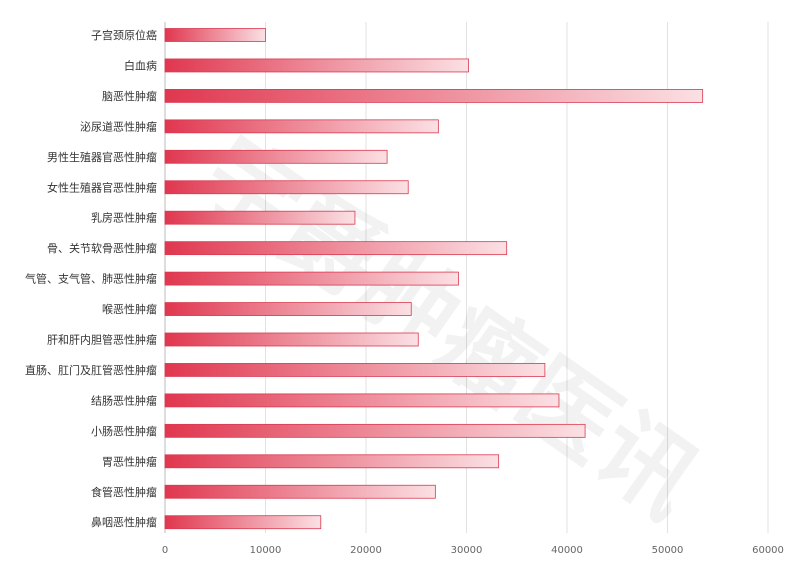 This screenshot has height=578, width=800. I want to click on category-label: 喉恶性肿瘤, so click(129, 309).